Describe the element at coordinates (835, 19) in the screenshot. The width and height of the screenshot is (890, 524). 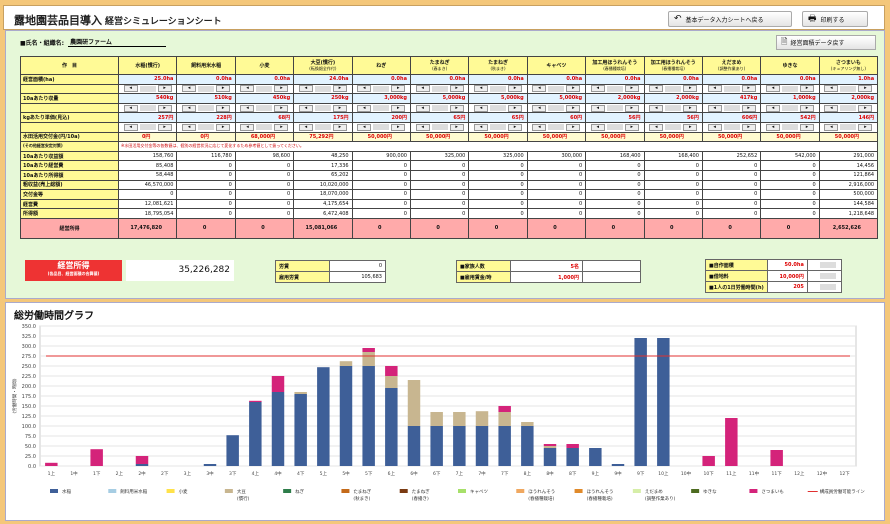
I see `print-button: 🖶 印刷する` at that location.